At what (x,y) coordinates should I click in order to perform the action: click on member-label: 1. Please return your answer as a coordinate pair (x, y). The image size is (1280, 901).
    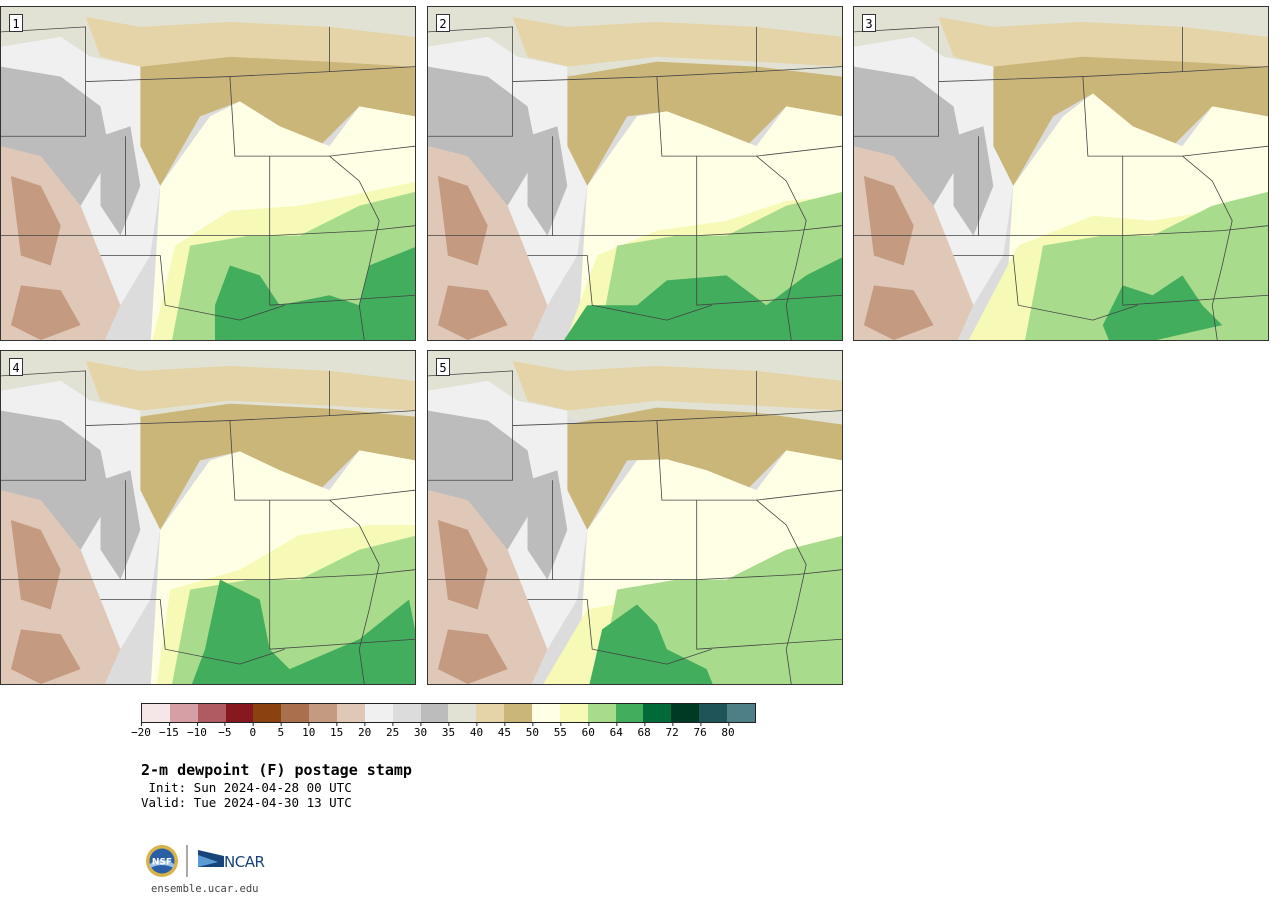
    Looking at the image, I should click on (16, 23).